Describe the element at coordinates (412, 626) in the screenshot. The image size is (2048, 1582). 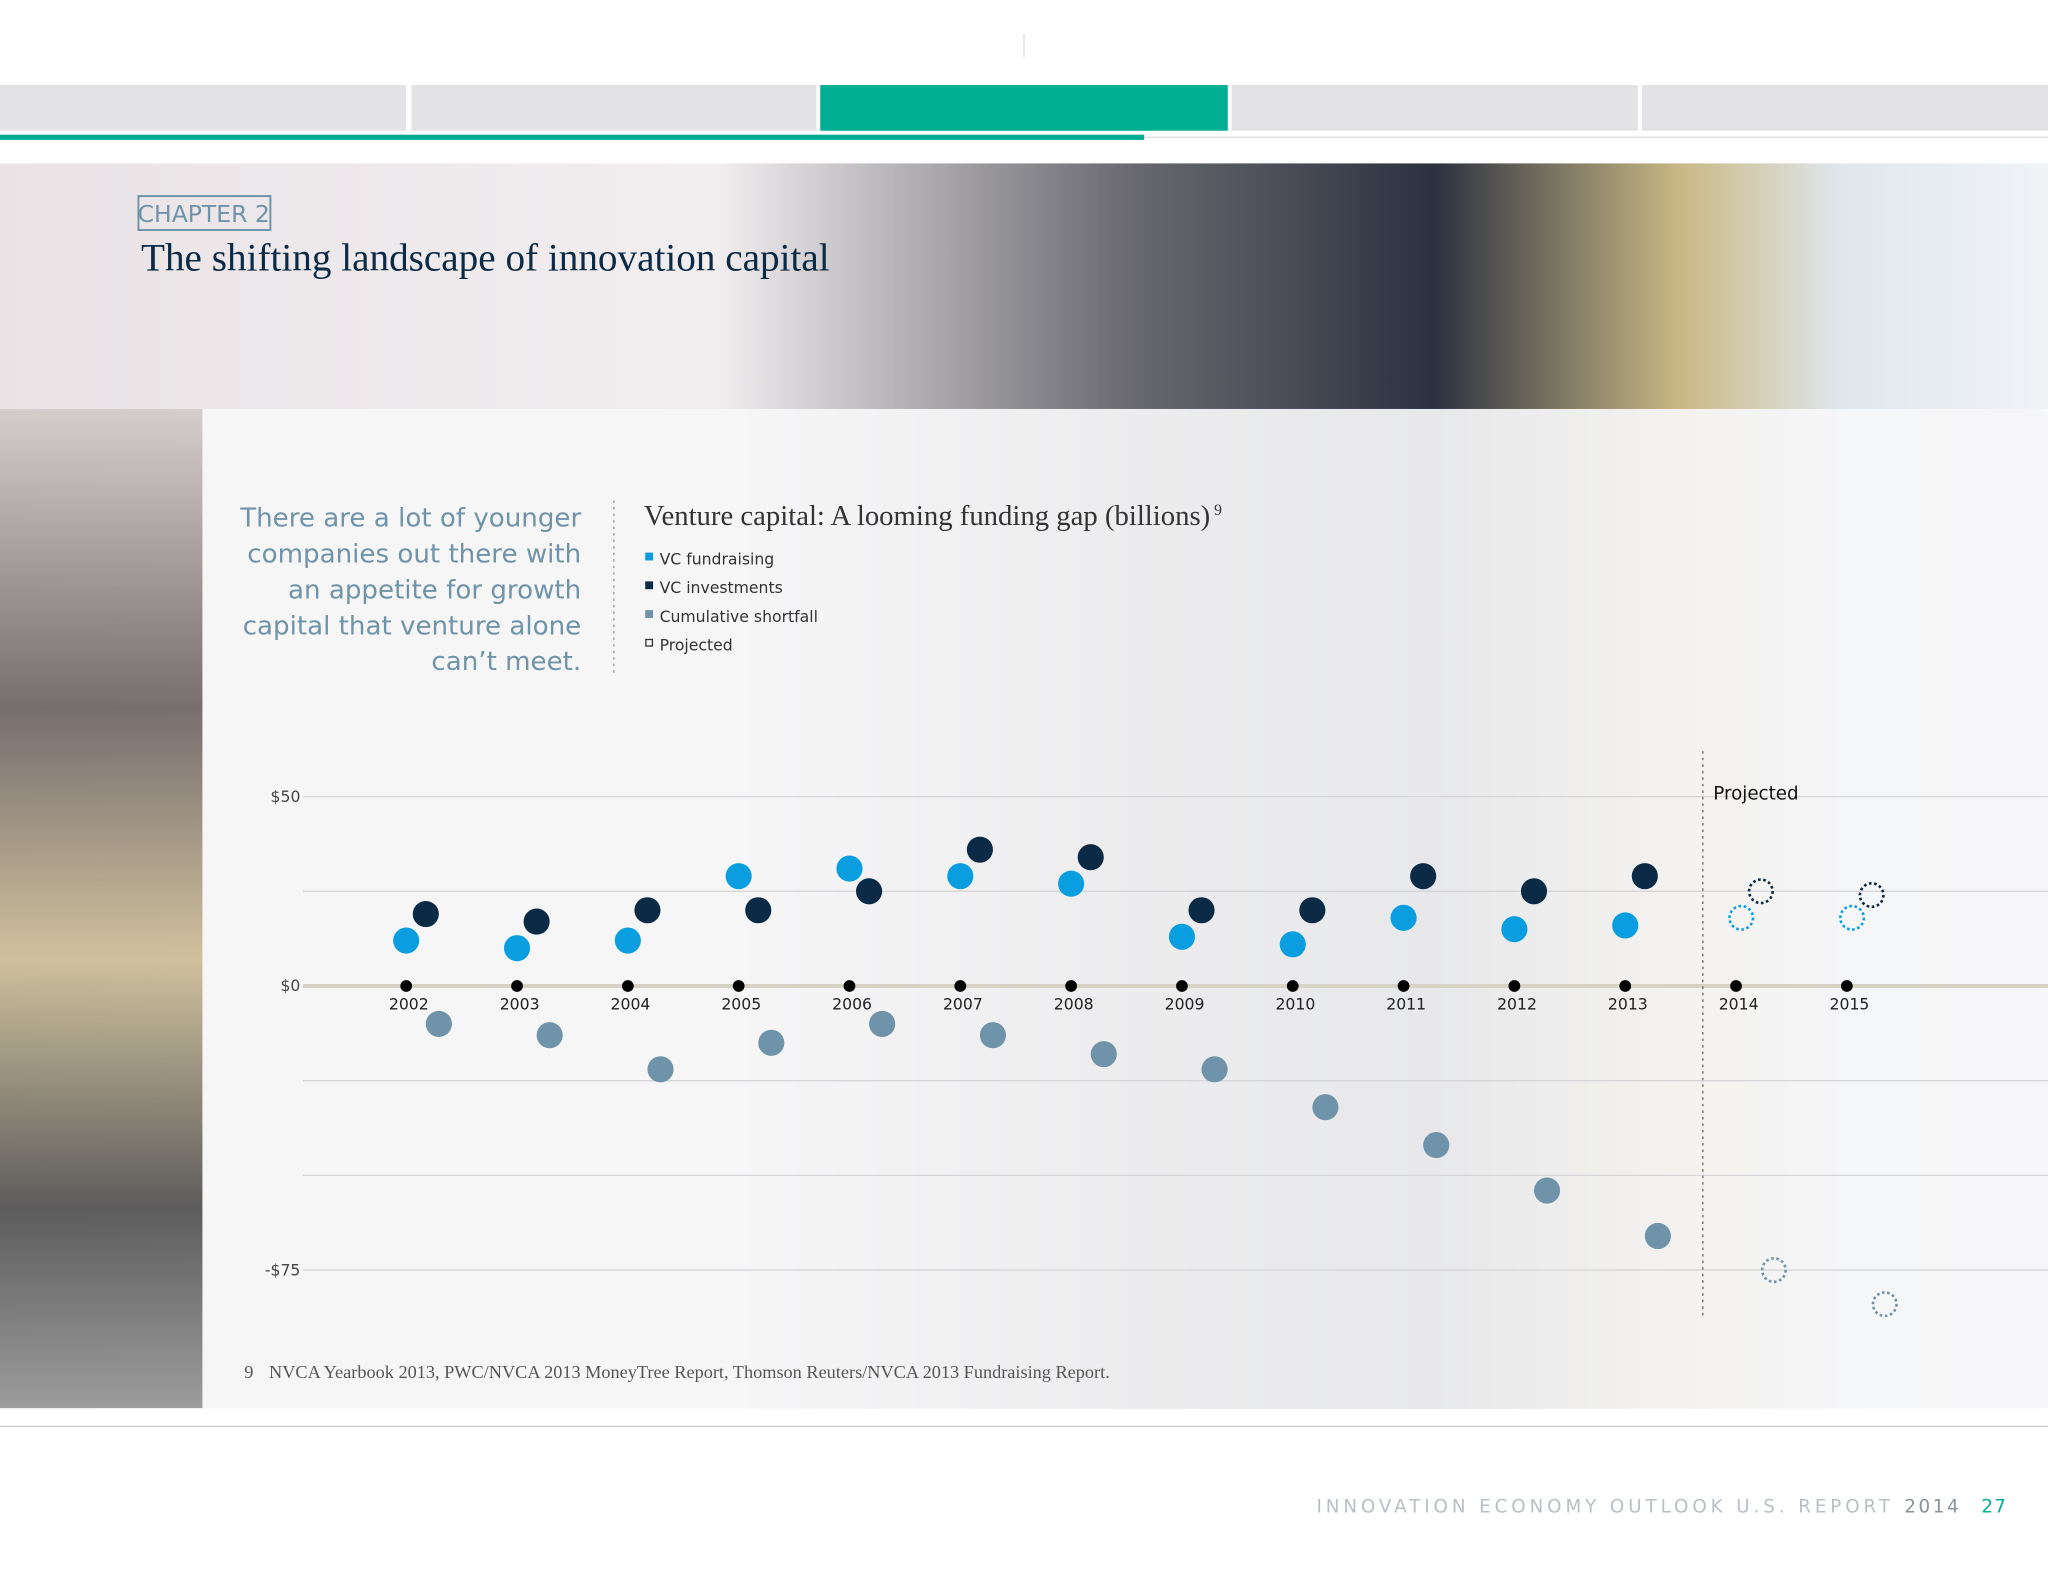
I see `quote-line: capital that venture alone` at that location.